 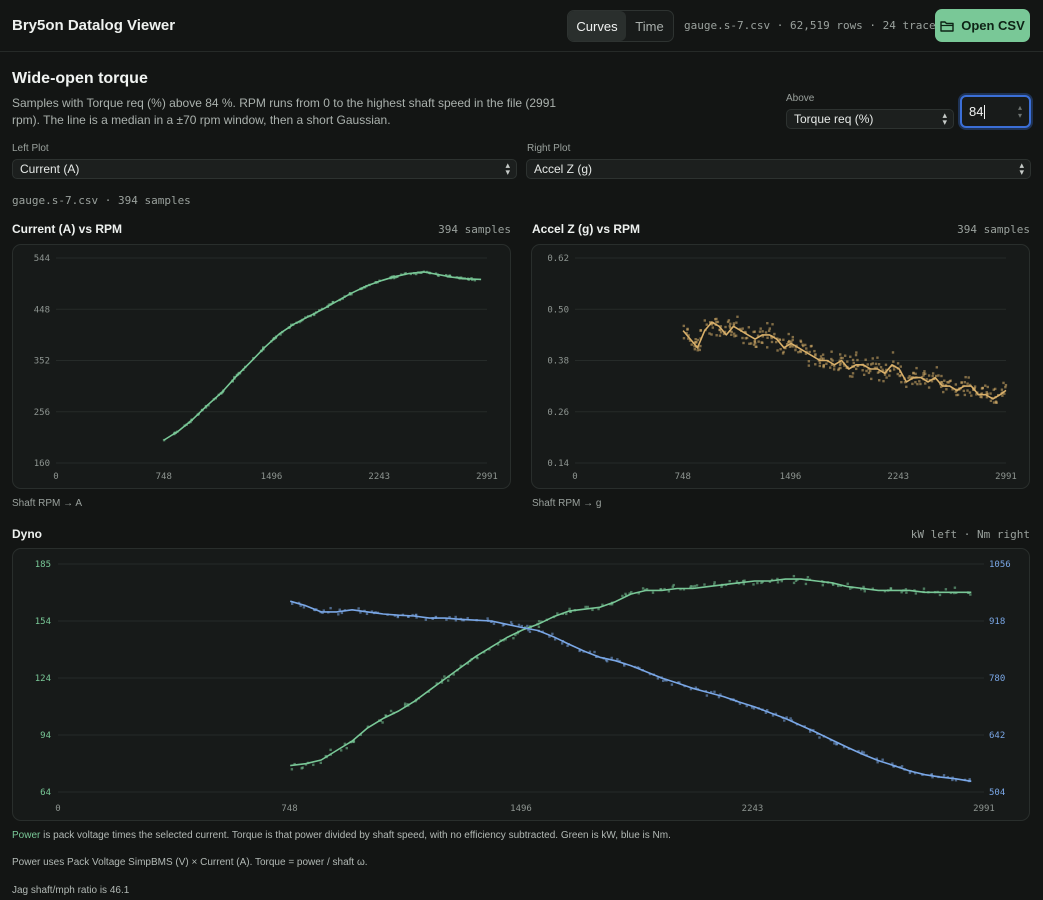 What do you see at coordinates (780, 366) in the screenshot?
I see `accel-chart: 0.14 0.26 0.38 0.50 0.62 0 748 1496 2243 2991` at bounding box center [780, 366].